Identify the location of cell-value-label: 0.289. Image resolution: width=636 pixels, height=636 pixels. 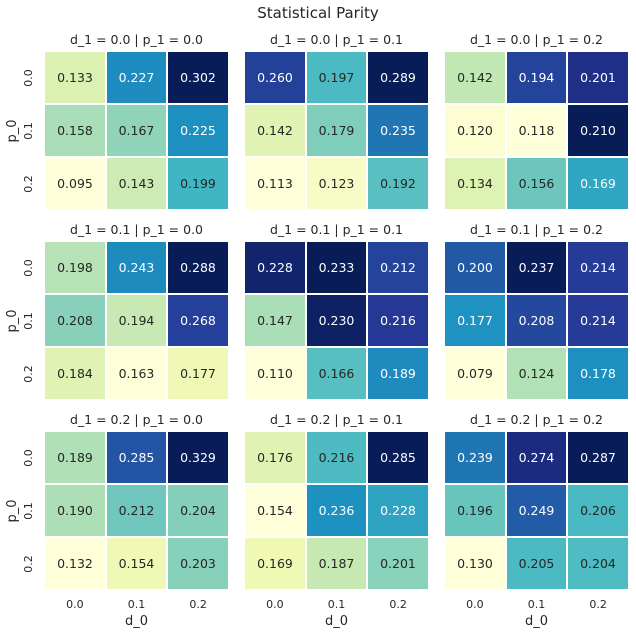
(398, 77).